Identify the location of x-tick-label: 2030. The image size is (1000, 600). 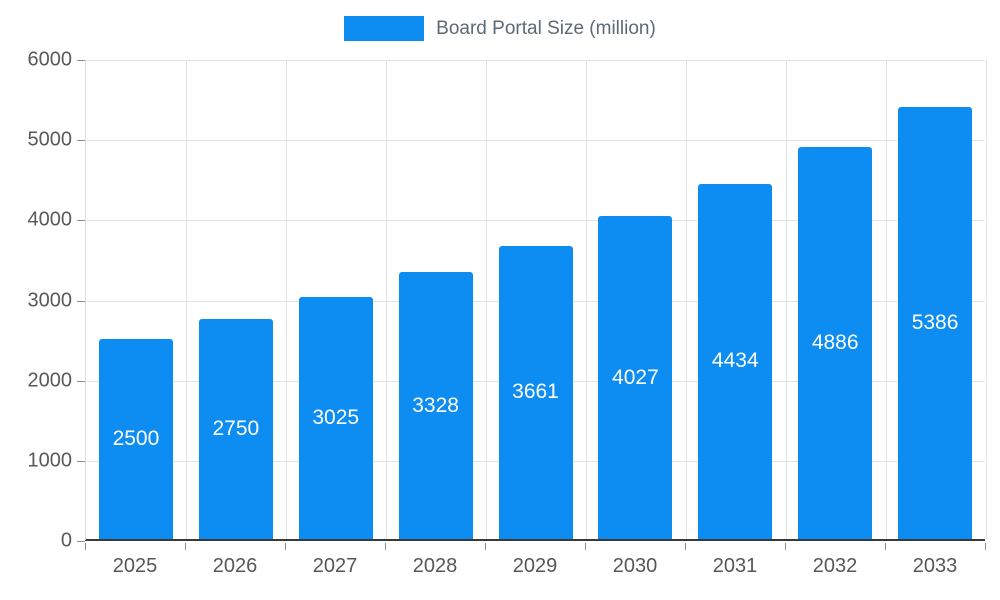
(635, 566).